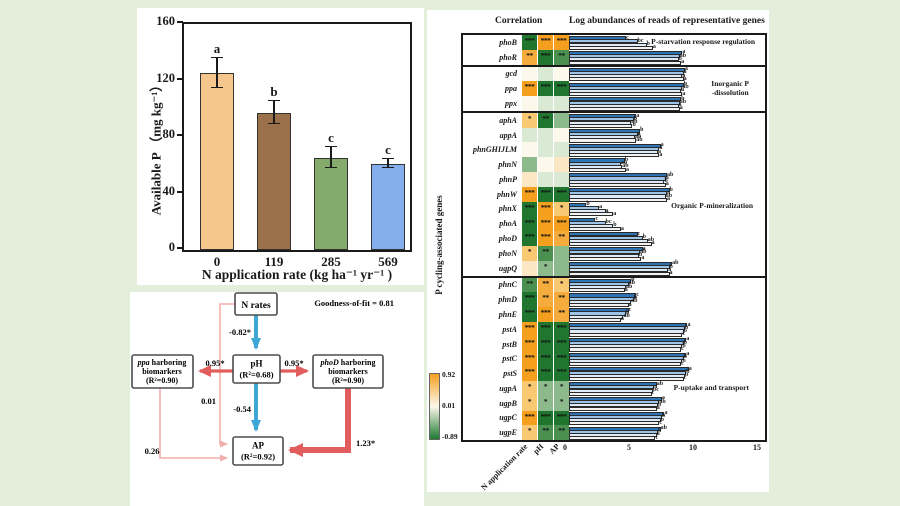  I want to click on gene-row: phnE *** *** ** c b ab a, so click(614, 314).